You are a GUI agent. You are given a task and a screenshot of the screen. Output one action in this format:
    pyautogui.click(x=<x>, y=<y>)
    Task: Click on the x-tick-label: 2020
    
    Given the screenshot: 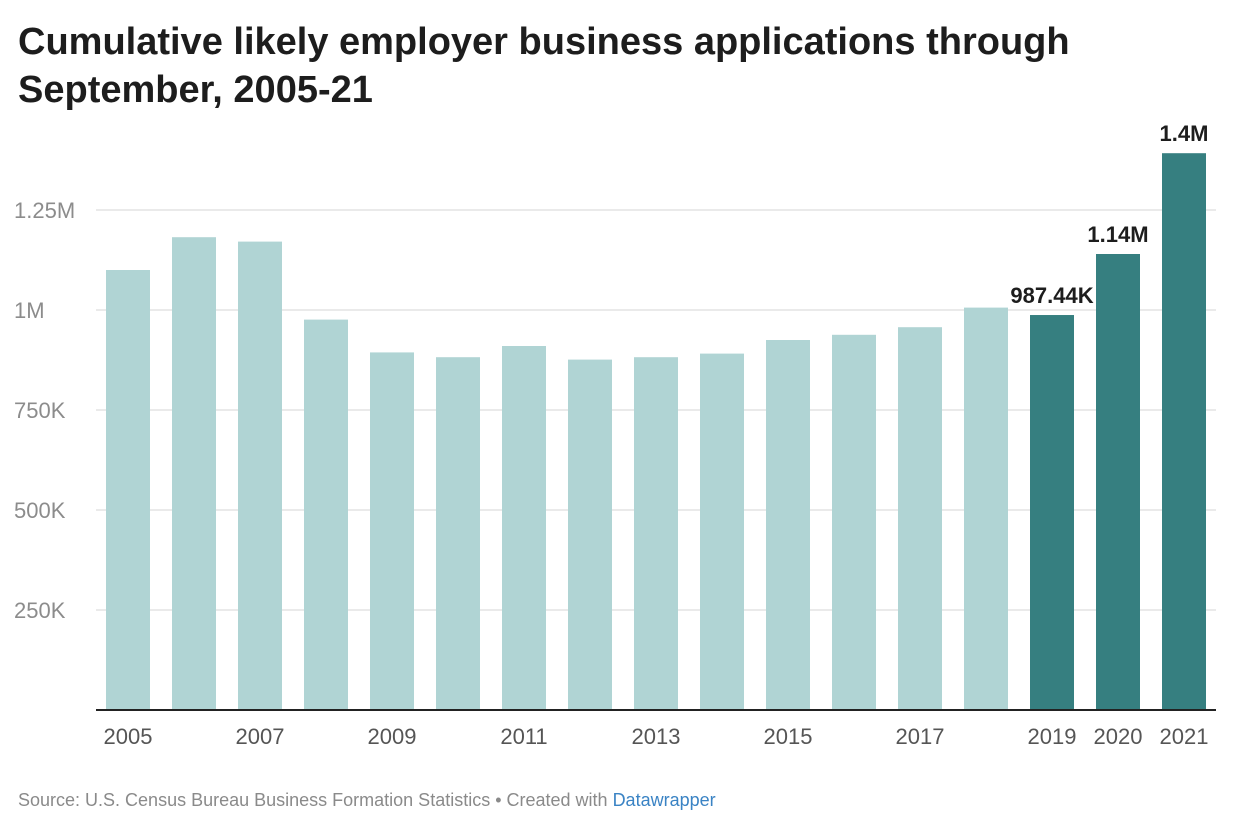 What is the action you would take?
    pyautogui.click(x=1118, y=736)
    